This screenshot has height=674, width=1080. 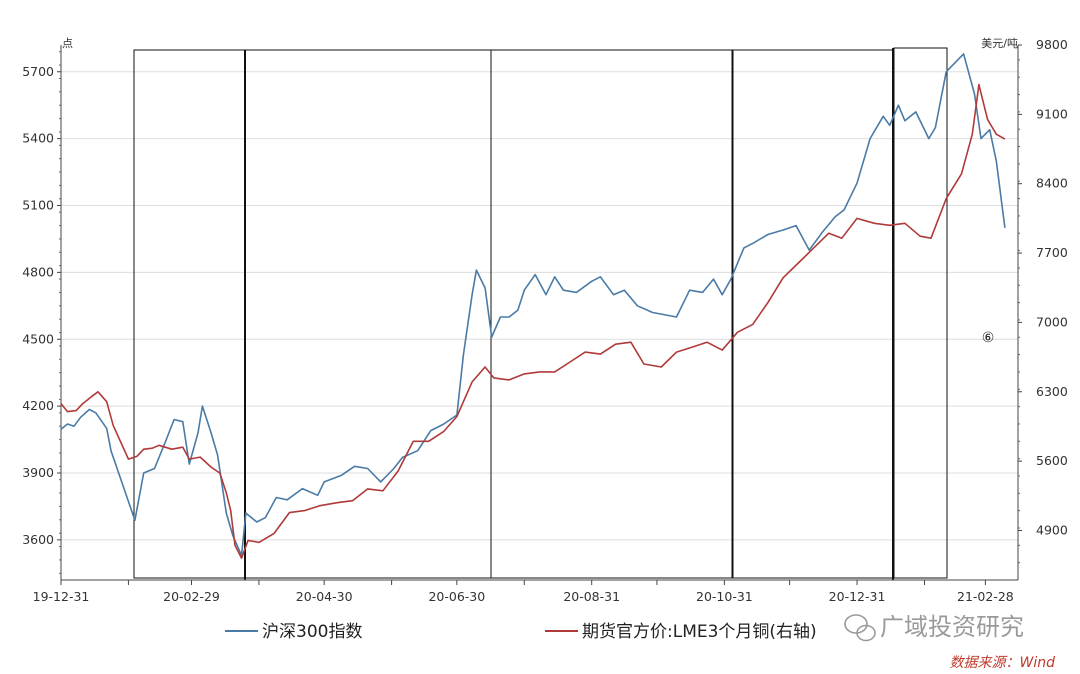 What do you see at coordinates (38, 205) in the screenshot?
I see `left-tick-label-5: 5100` at bounding box center [38, 205].